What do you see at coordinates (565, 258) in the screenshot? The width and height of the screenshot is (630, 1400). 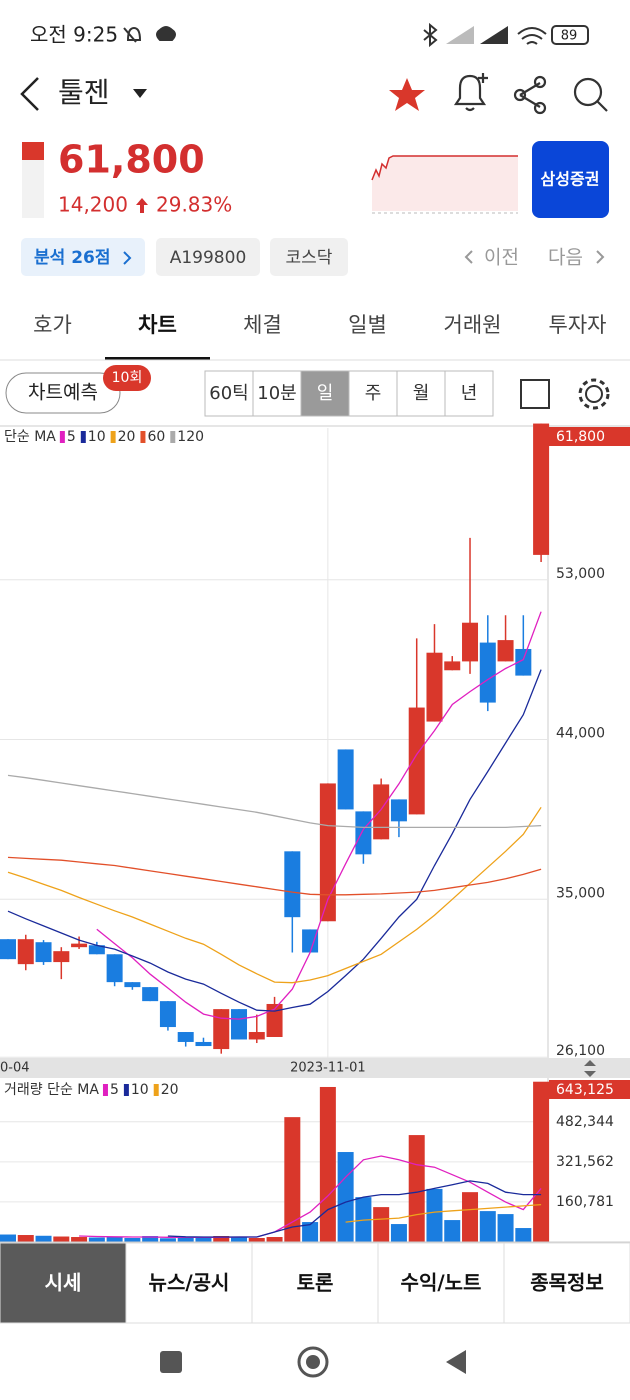 I see `next-button: 다음` at bounding box center [565, 258].